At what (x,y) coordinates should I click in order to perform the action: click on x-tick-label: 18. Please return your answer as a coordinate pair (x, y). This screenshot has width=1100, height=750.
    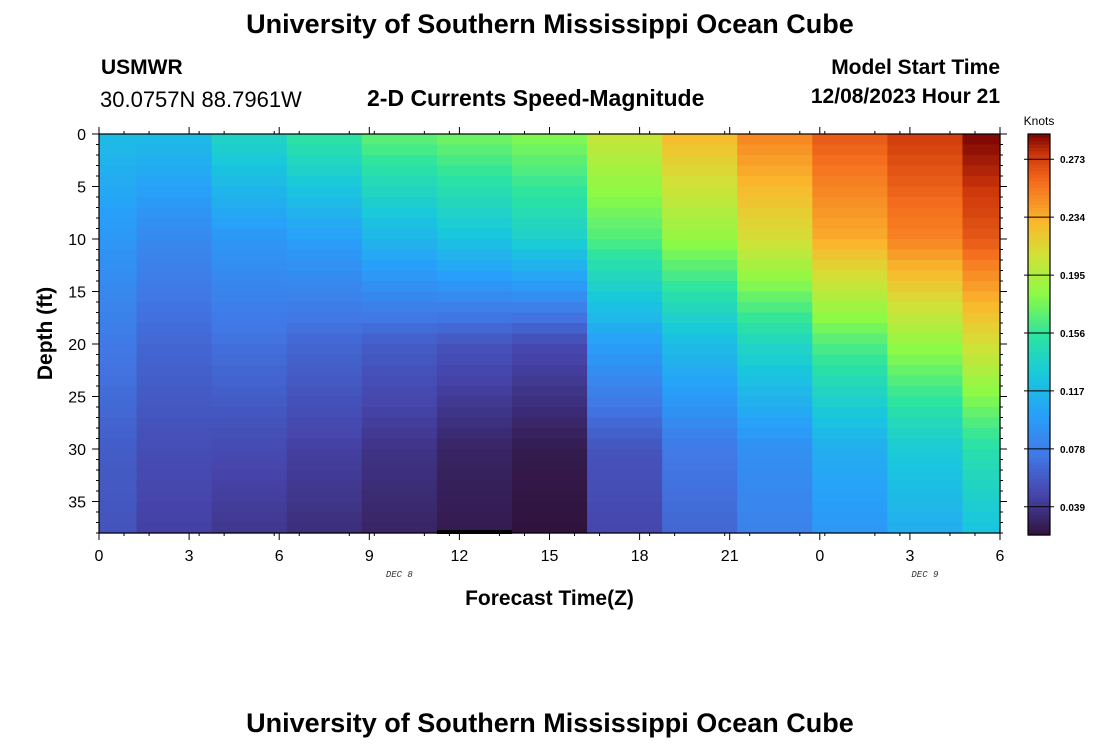
    Looking at the image, I should click on (640, 556).